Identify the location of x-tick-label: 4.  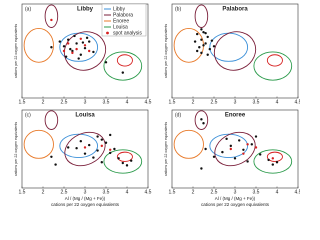
(277, 102).